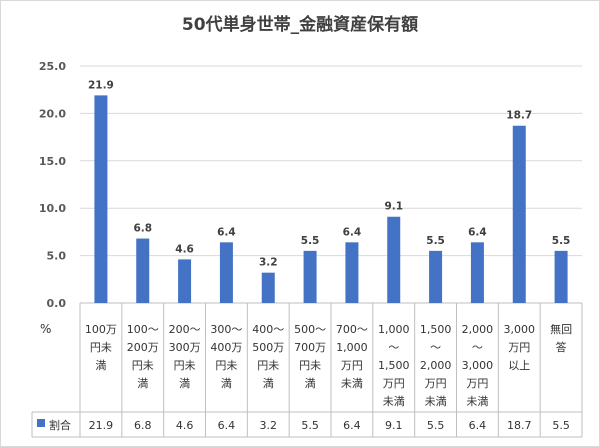 This screenshot has height=447, width=600. What do you see at coordinates (268, 347) in the screenshot?
I see `category-label: 500万` at bounding box center [268, 347].